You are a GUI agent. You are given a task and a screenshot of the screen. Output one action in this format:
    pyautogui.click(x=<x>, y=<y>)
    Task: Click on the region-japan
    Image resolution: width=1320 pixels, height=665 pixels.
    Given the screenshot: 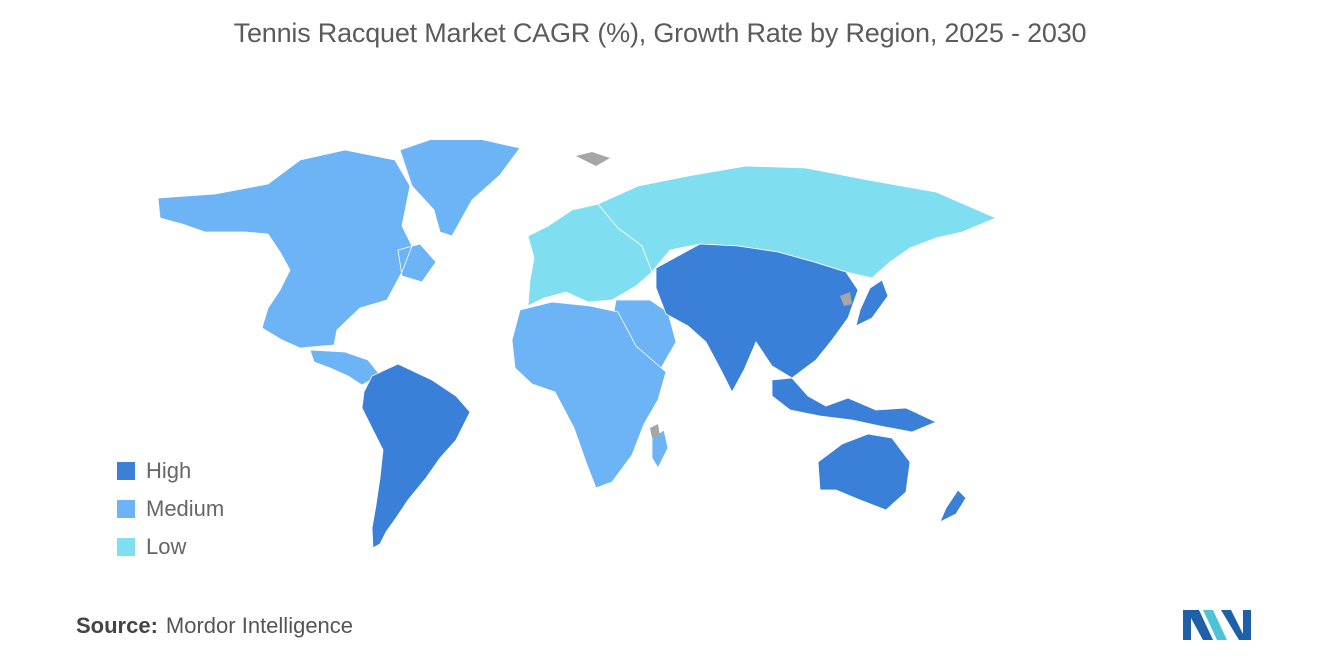 What is the action you would take?
    pyautogui.click(x=872, y=303)
    